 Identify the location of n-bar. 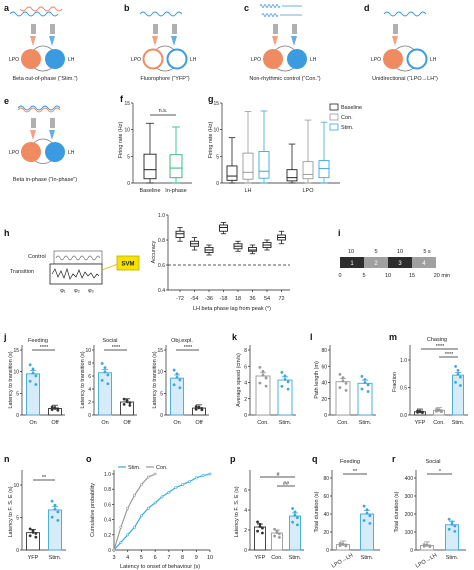
(33, 541).